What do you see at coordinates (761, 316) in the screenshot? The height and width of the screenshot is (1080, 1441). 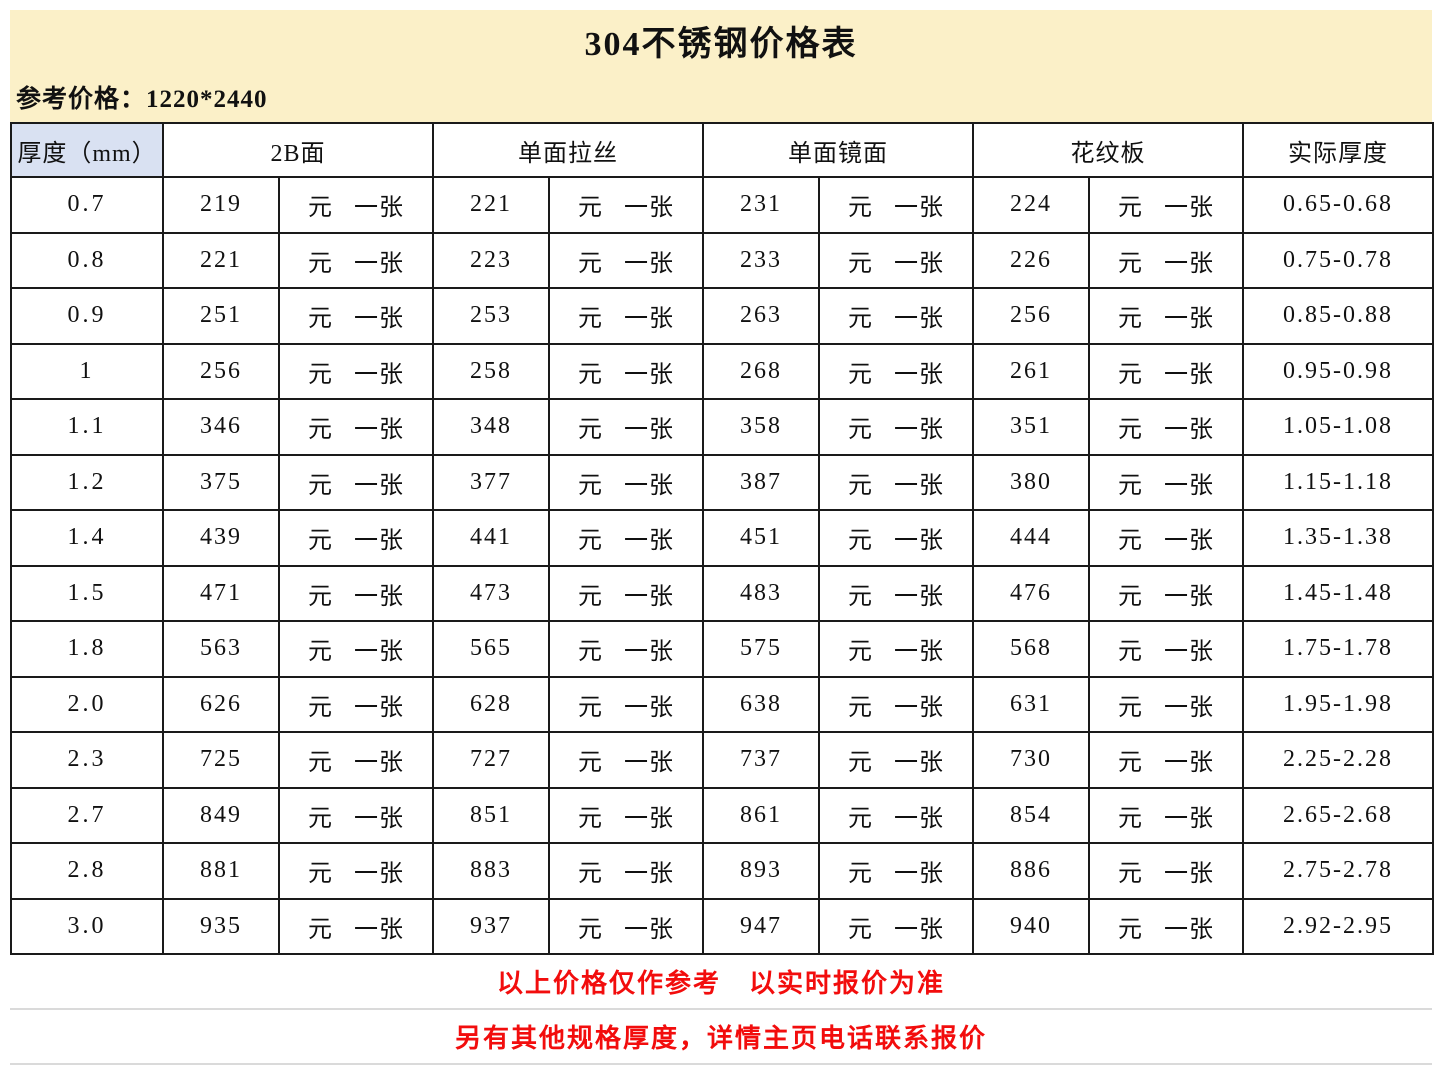 I see `price-value-cell: 263` at bounding box center [761, 316].